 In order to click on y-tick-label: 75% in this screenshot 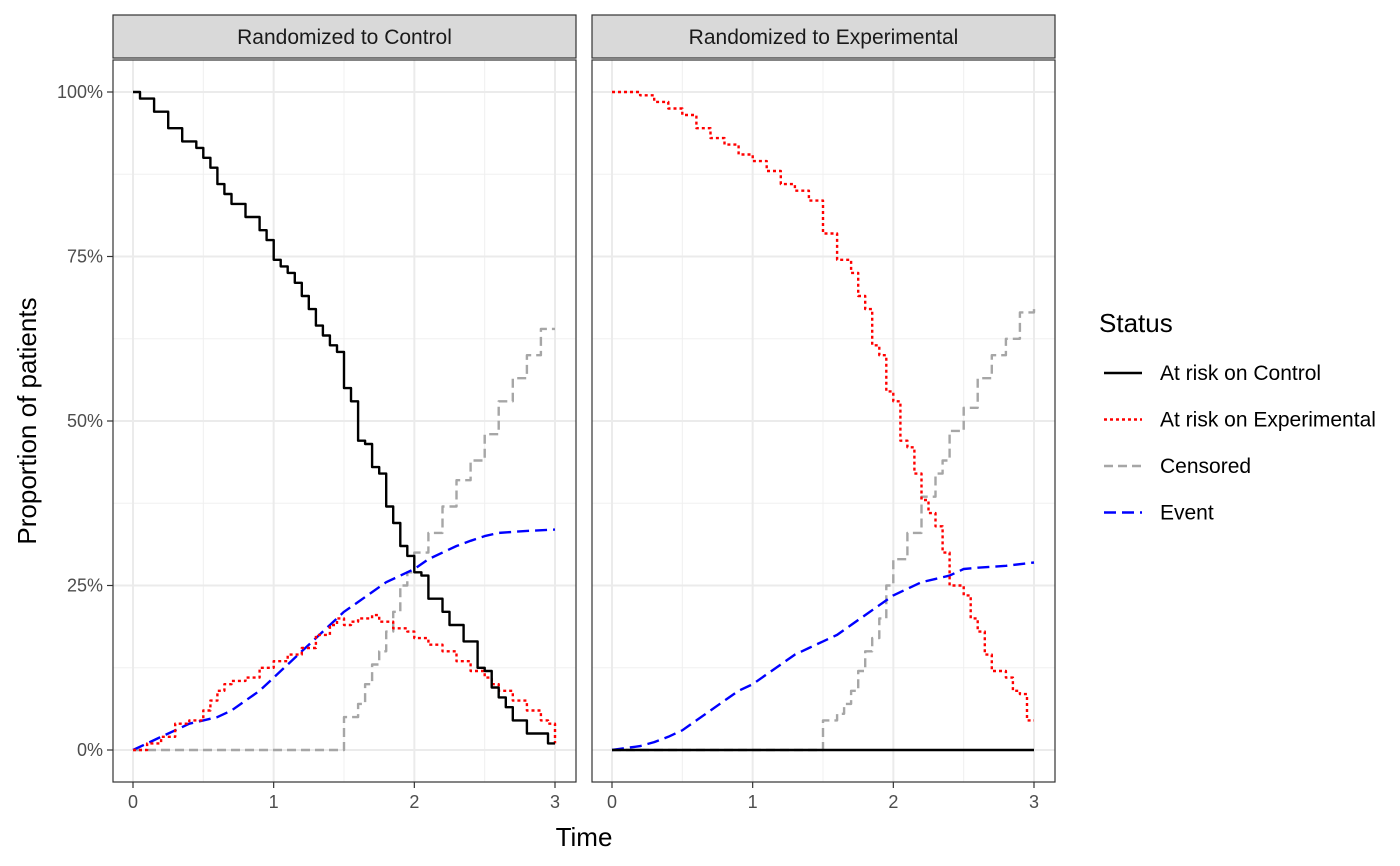, I will do `click(85, 257)`.